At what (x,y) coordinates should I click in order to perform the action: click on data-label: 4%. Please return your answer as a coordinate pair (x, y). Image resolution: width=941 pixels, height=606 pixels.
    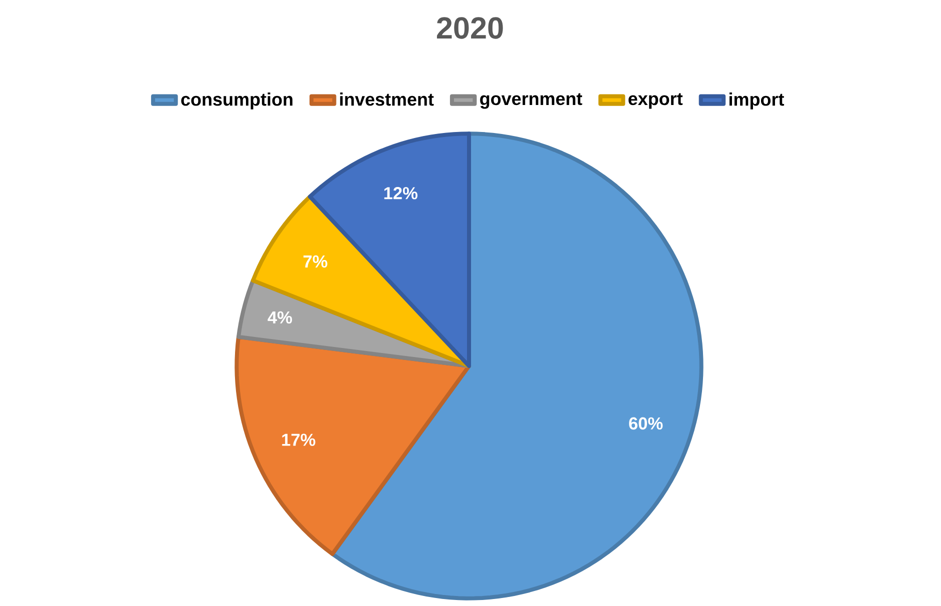
    Looking at the image, I should click on (280, 317).